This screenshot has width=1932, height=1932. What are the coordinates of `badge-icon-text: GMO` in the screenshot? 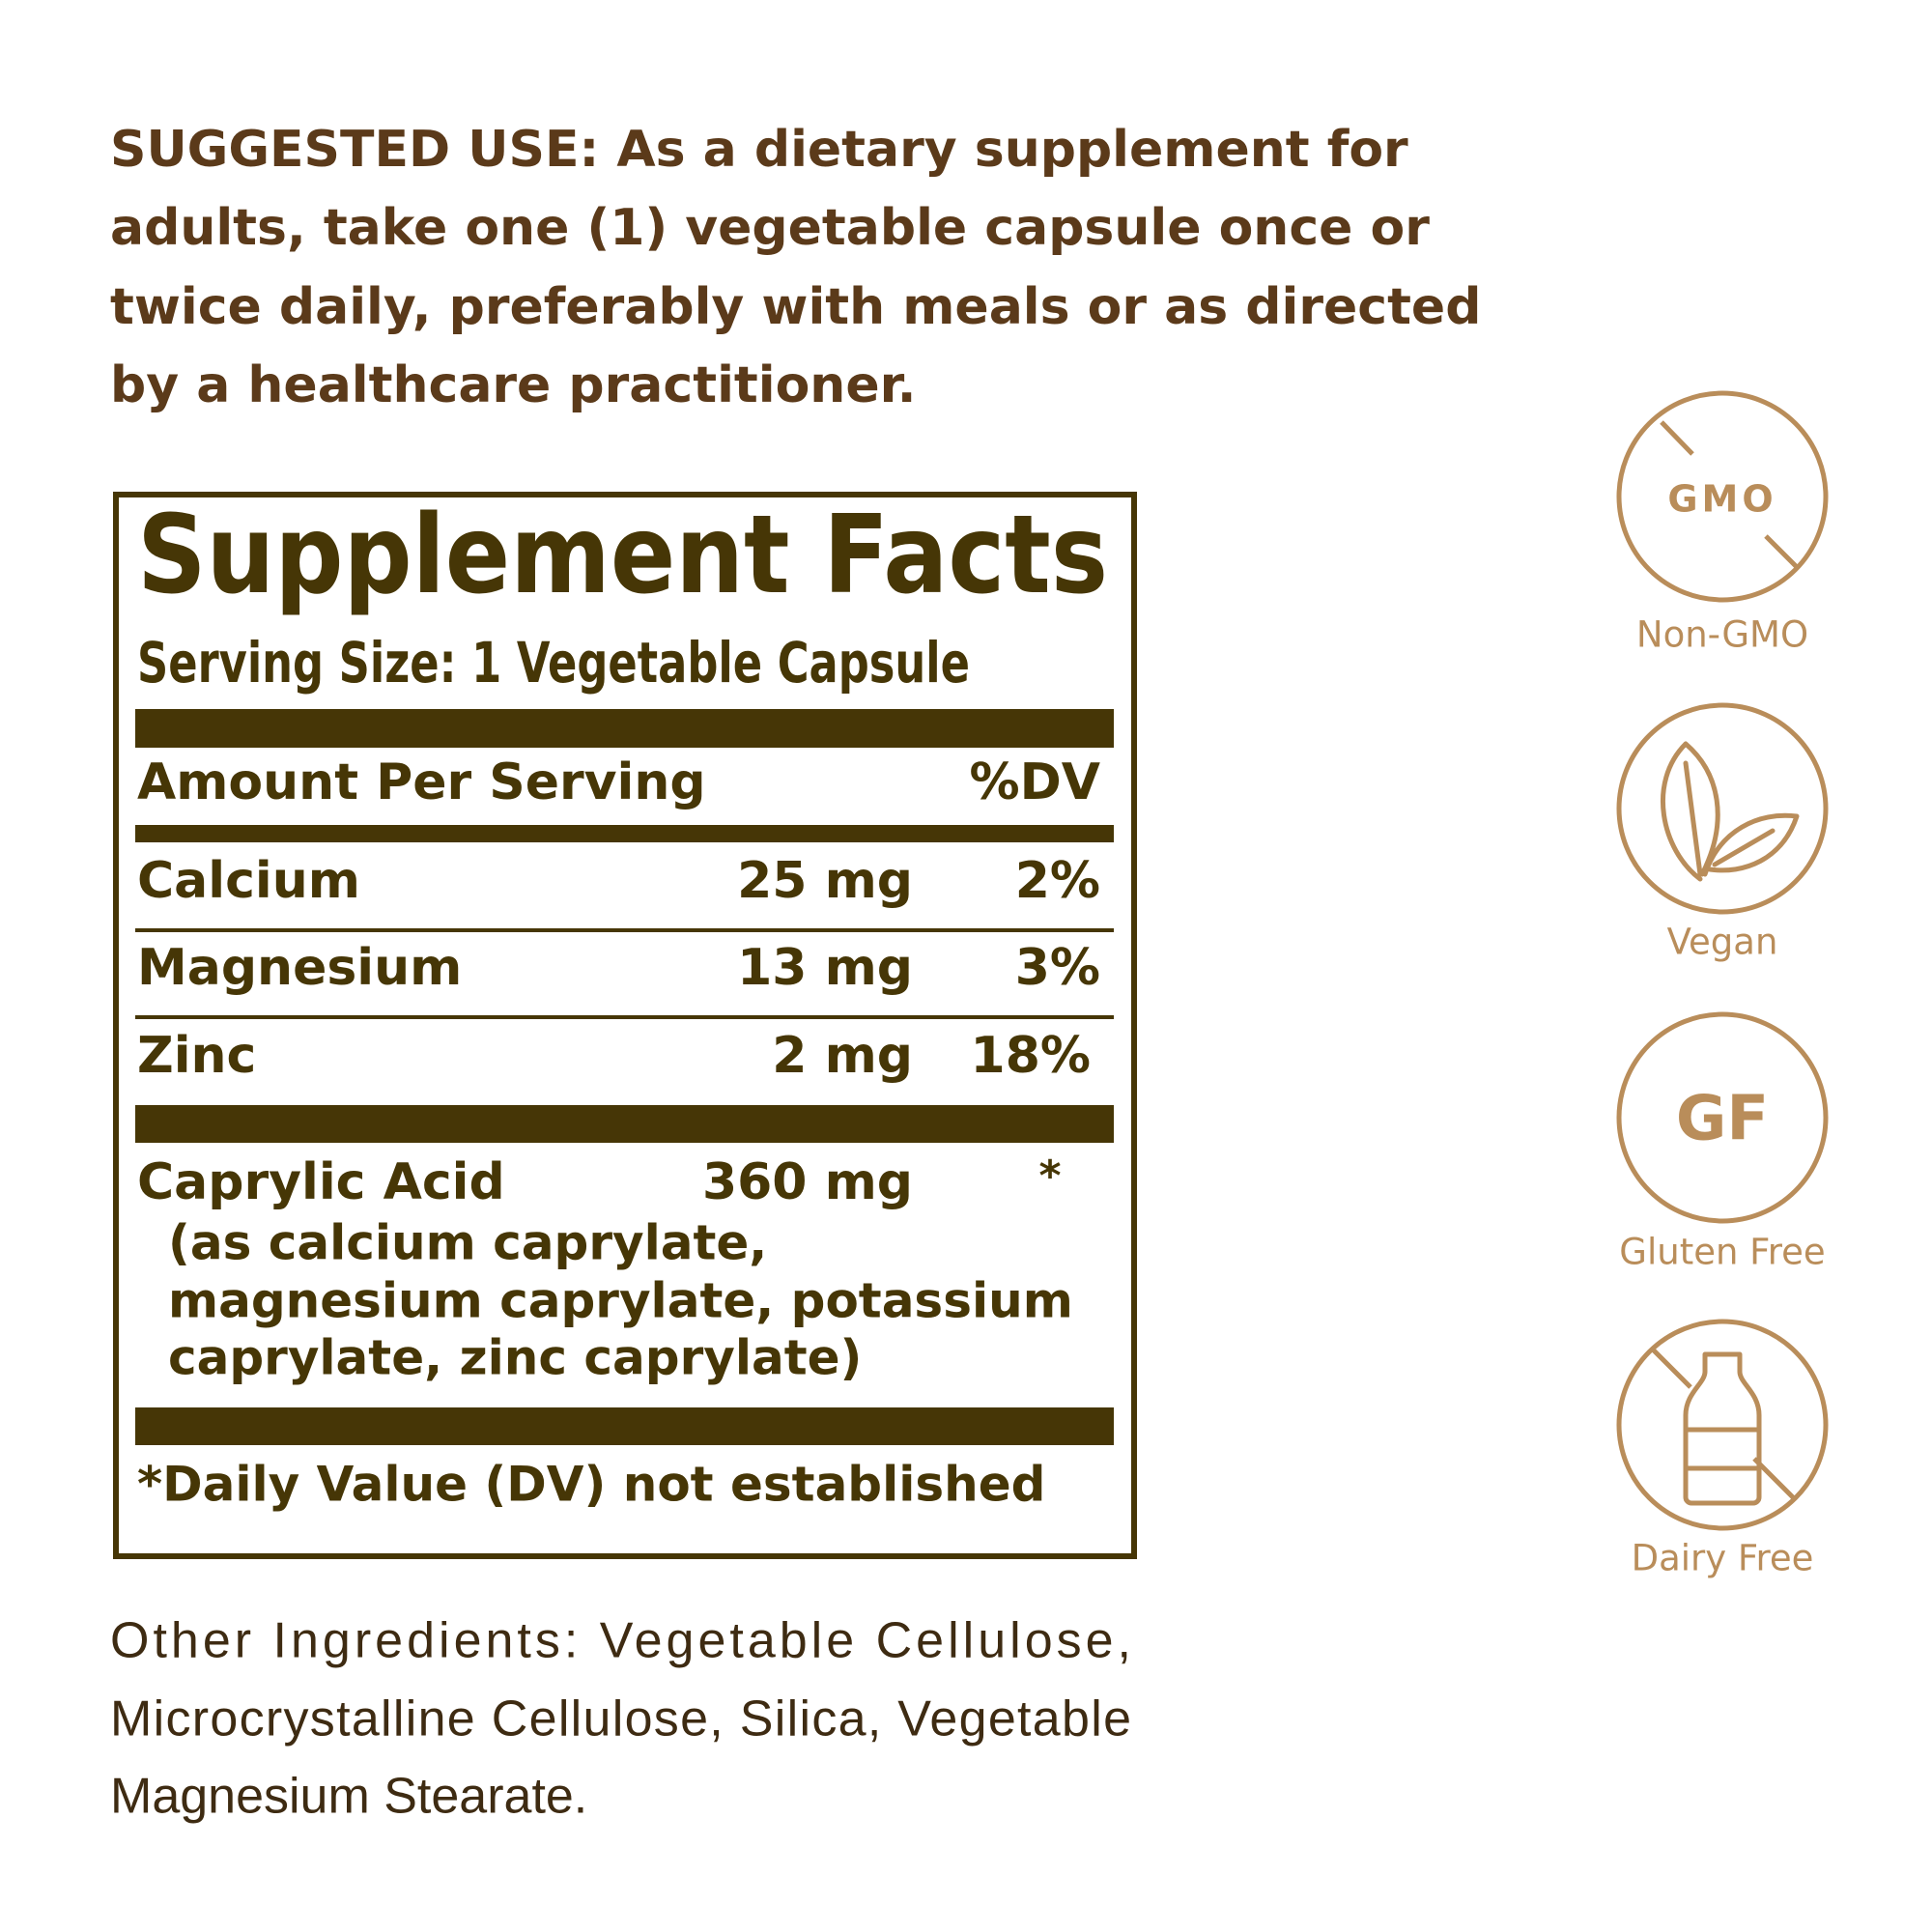 It's located at (1721, 499).